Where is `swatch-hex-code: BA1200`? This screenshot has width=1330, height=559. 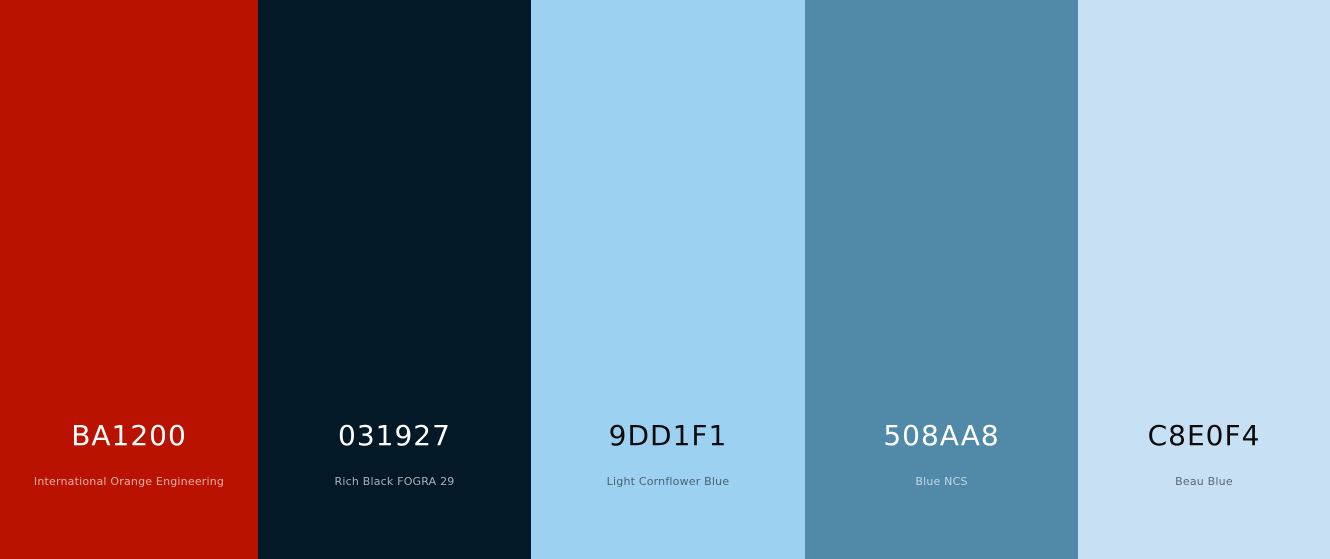 swatch-hex-code: BA1200 is located at coordinates (129, 435).